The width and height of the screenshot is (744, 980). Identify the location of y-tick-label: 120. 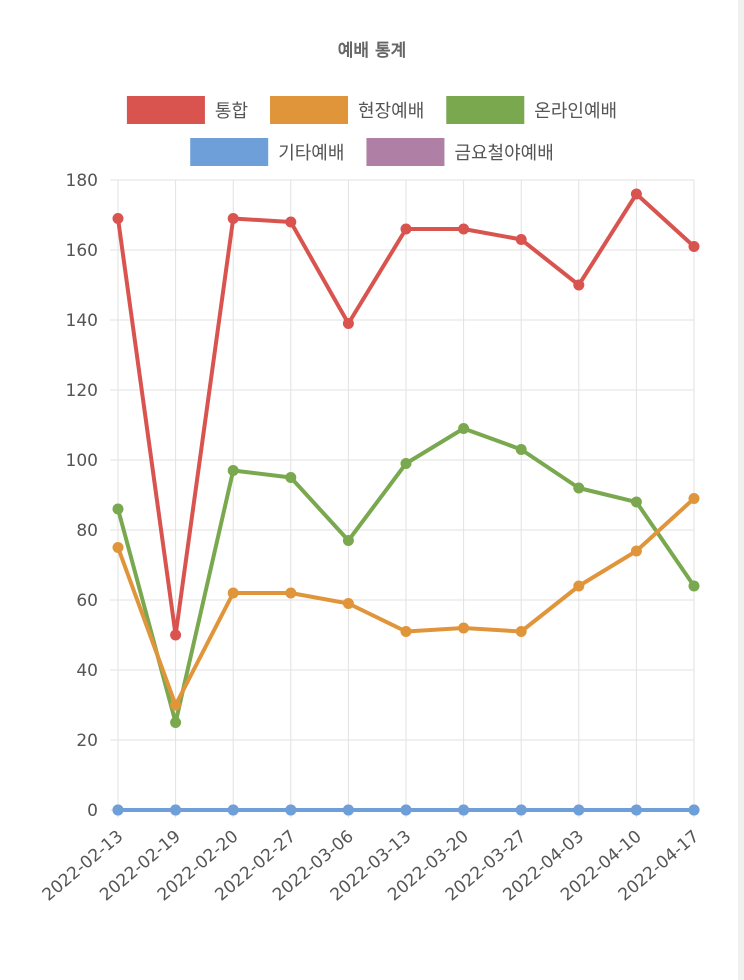
(82, 391).